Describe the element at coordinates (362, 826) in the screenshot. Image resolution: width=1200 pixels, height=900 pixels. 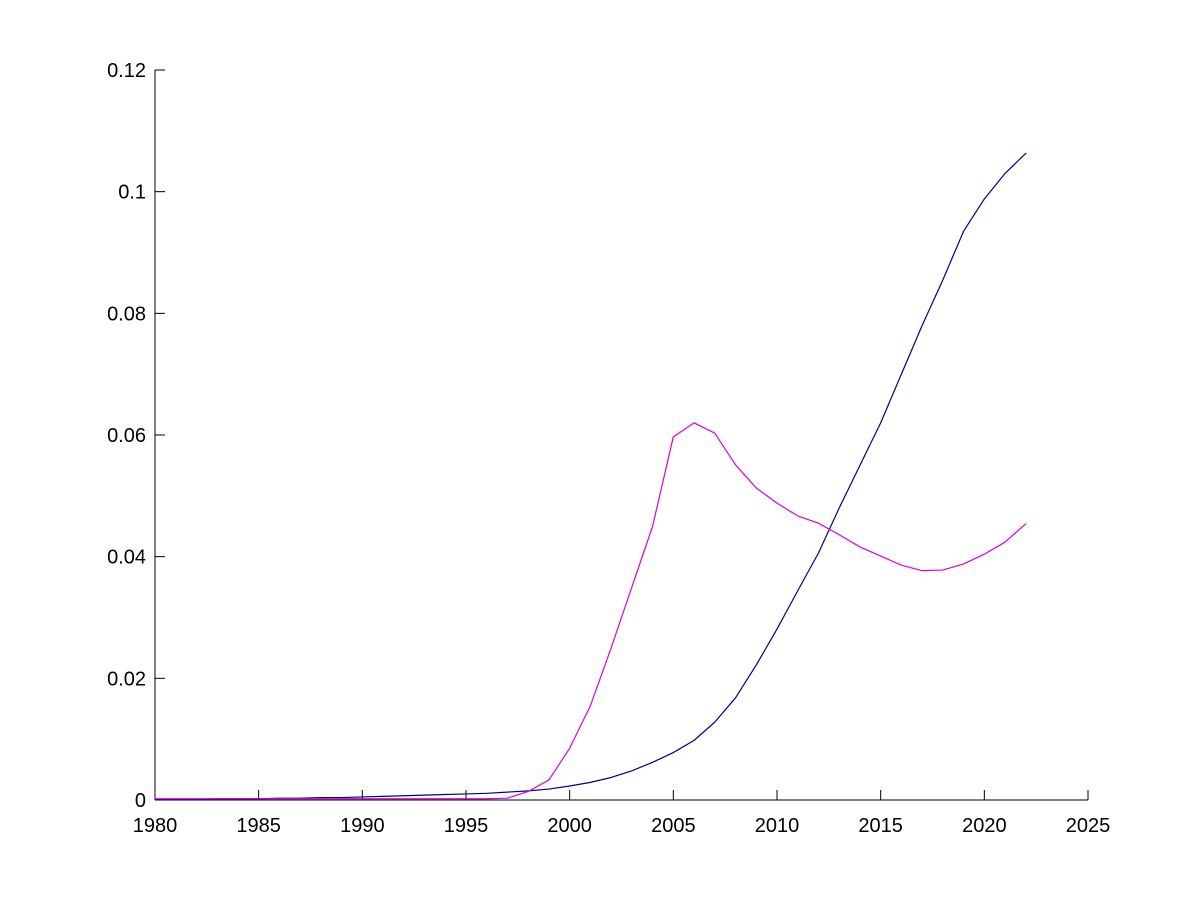
I see `x-tick-label: 1990` at that location.